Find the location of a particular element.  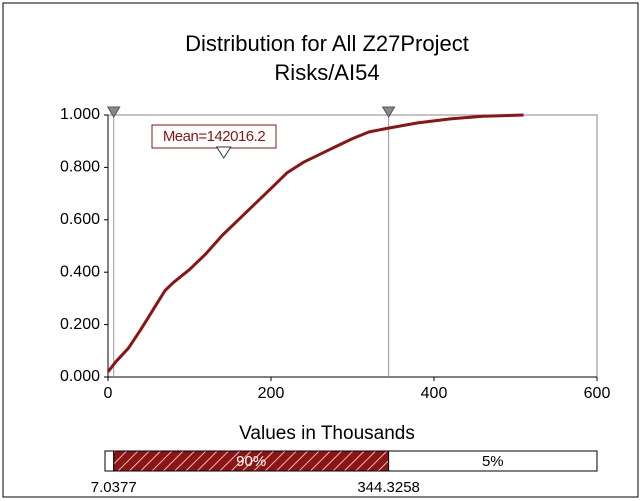

y-tick-label: 0.400 is located at coordinates (80, 271).